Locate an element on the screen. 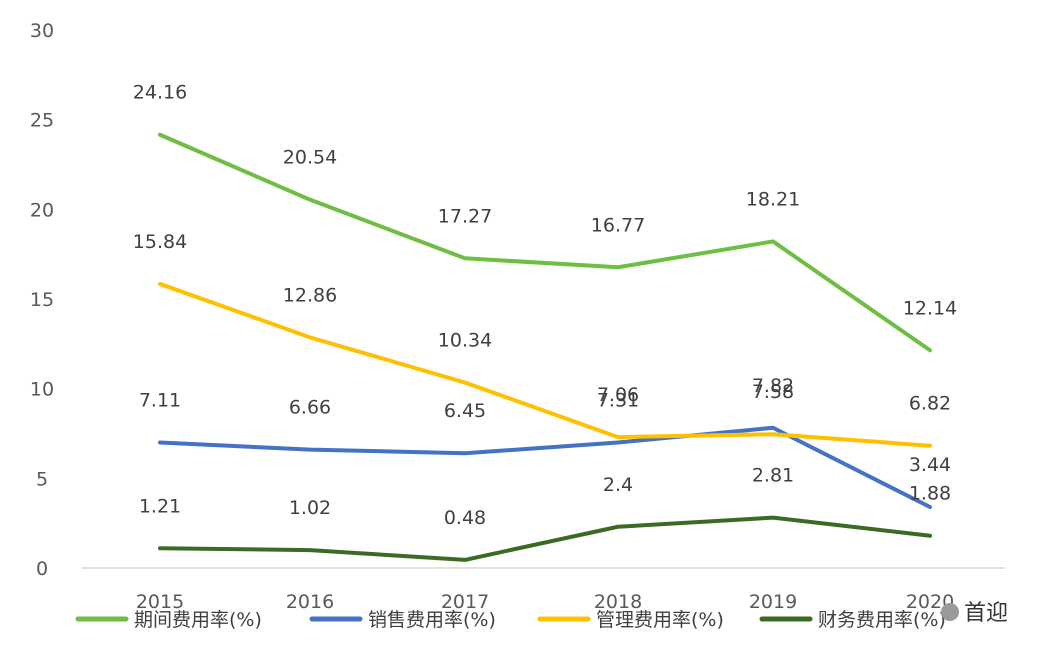 This screenshot has height=658, width=1038. data-label: 7.58 is located at coordinates (773, 392).